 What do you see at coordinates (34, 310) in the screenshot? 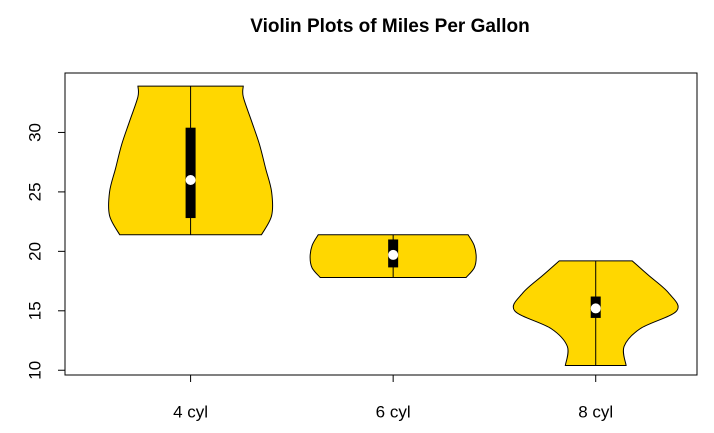
I see `y-tick-label: 15` at bounding box center [34, 310].